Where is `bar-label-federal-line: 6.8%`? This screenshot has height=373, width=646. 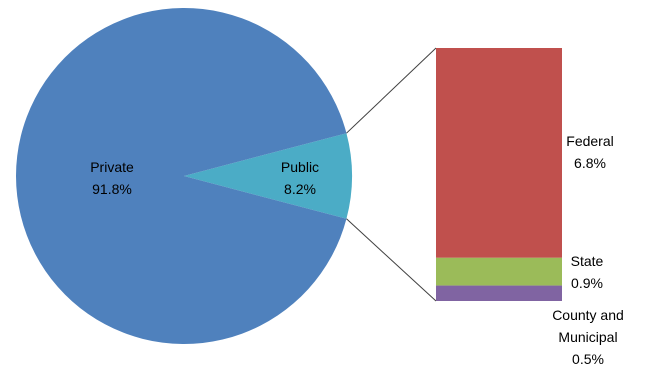
bar-label-federal-line: 6.8% is located at coordinates (590, 163).